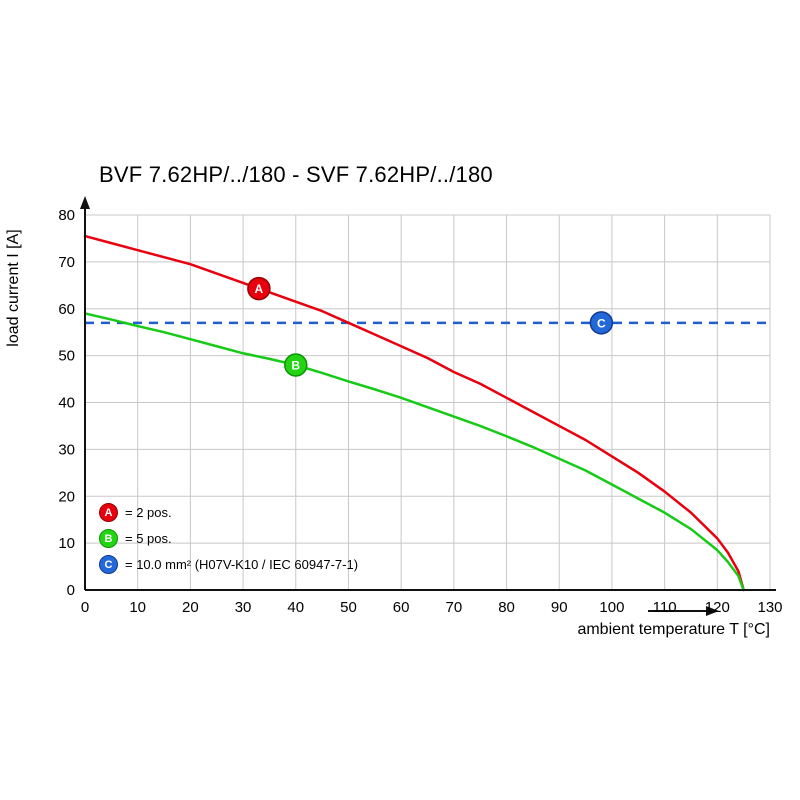  What do you see at coordinates (66, 449) in the screenshot?
I see `y-tick-label: 30` at bounding box center [66, 449].